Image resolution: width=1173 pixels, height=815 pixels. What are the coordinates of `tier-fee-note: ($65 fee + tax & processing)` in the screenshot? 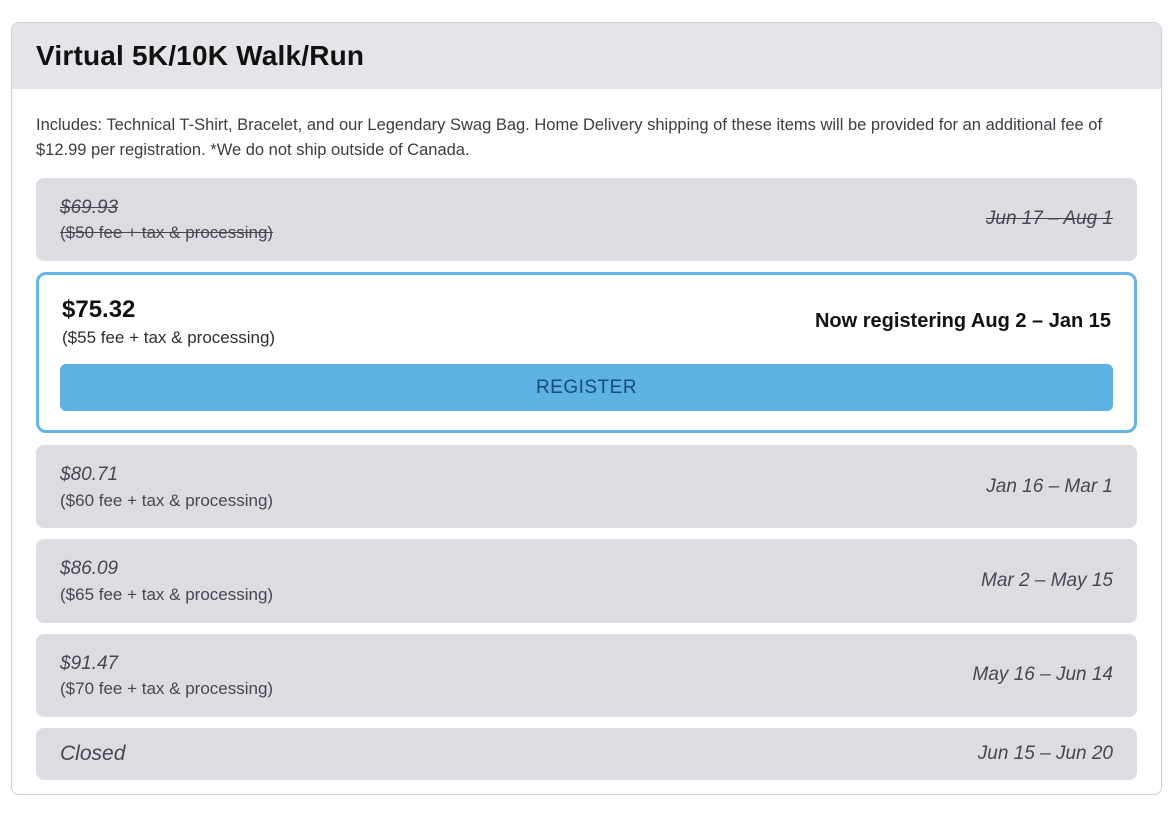 It's located at (167, 594).